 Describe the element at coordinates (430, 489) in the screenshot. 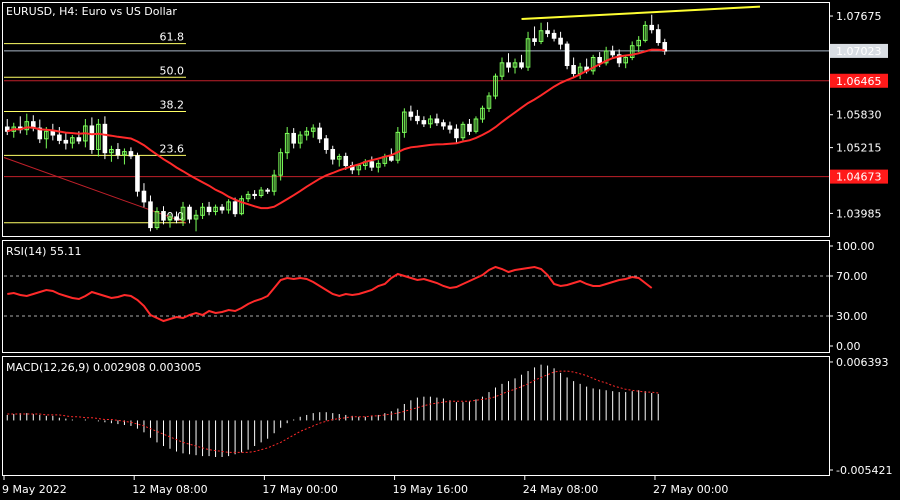

I see `time-tick-label: 19 May 16:00` at that location.